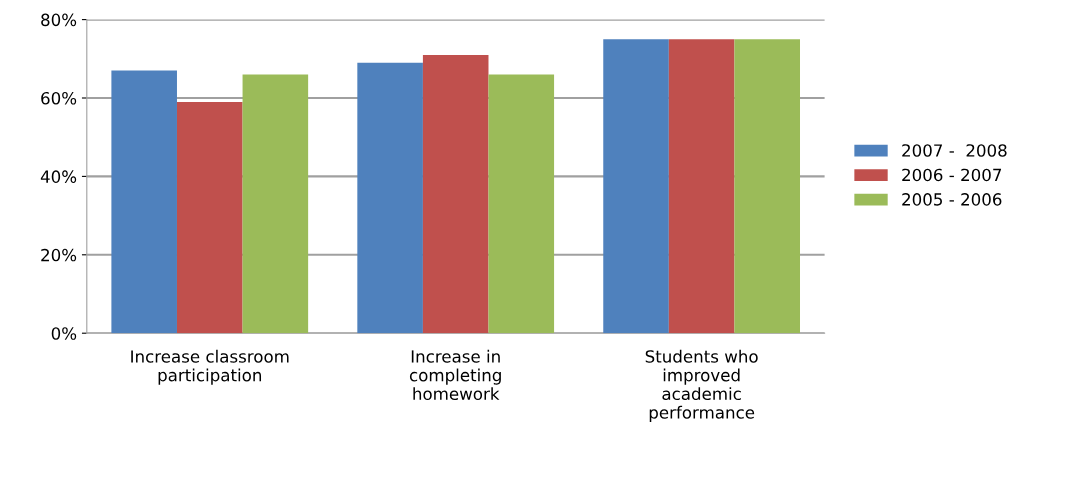 The width and height of the screenshot is (1085, 490). What do you see at coordinates (701, 385) in the screenshot?
I see `x-tick-label: Students who improved academic performance` at bounding box center [701, 385].